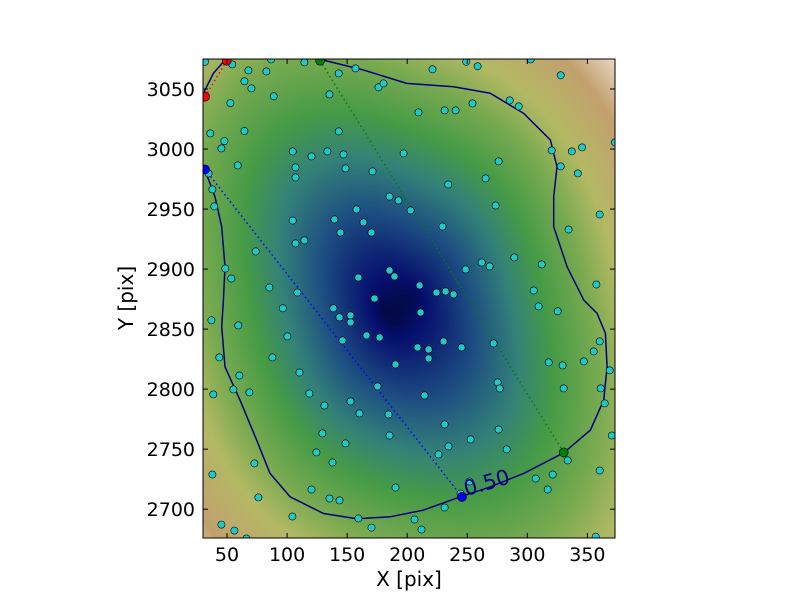  Describe the element at coordinates (287, 555) in the screenshot. I see `x-tick-label: 100` at that location.